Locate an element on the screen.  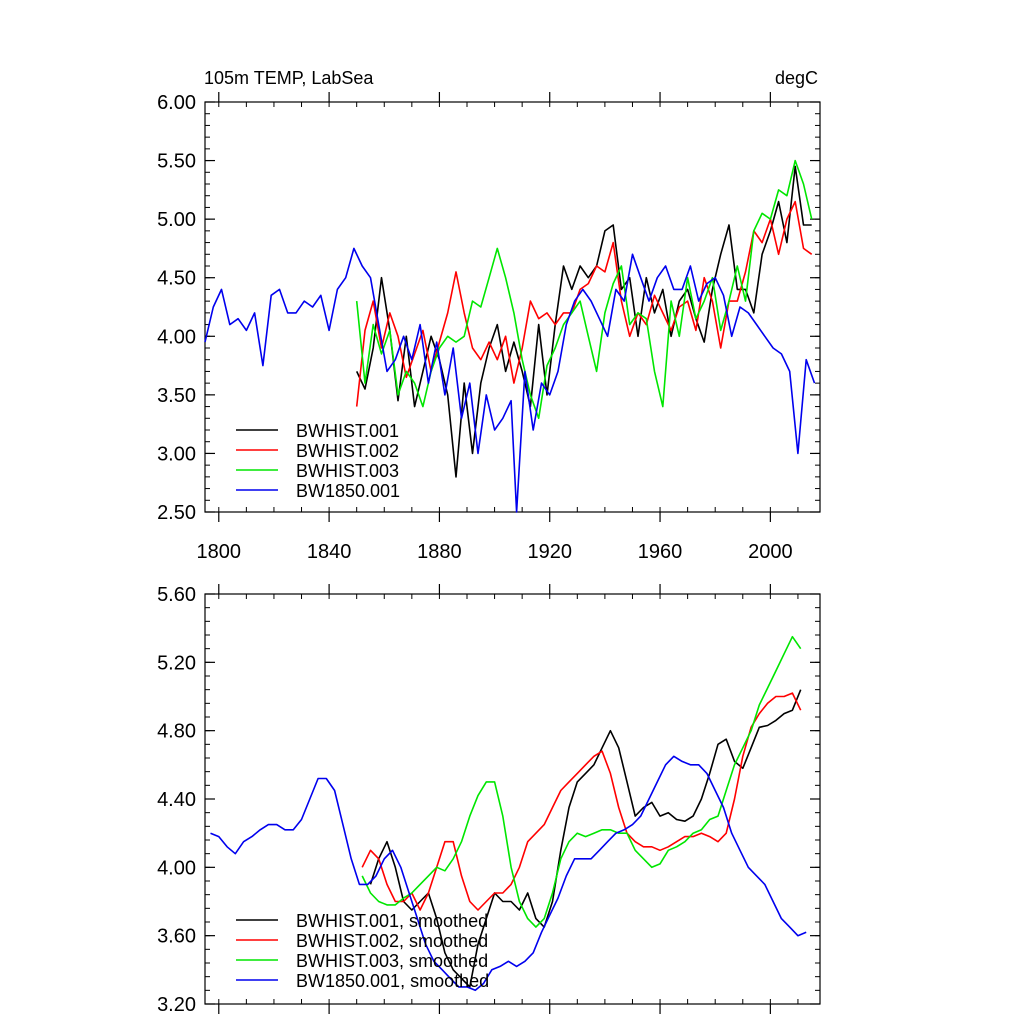
bottom-y-tick-label: 3.20 is located at coordinates (176, 1005).